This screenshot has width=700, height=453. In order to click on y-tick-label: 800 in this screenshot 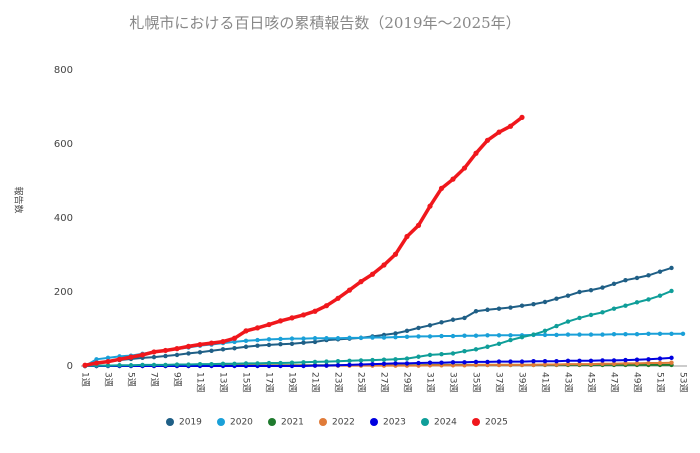, I will do `click(63, 70)`.